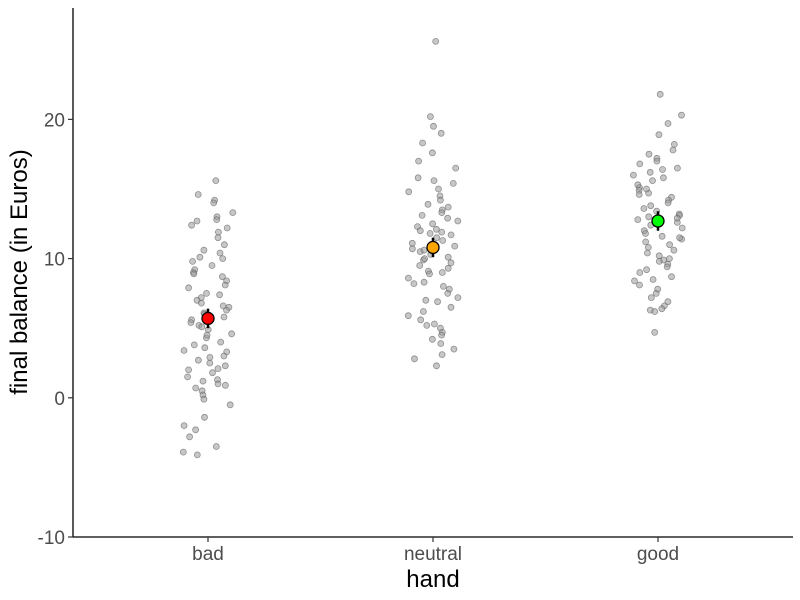 The width and height of the screenshot is (800, 600). What do you see at coordinates (54, 120) in the screenshot?
I see `y-tick-label: 20` at bounding box center [54, 120].